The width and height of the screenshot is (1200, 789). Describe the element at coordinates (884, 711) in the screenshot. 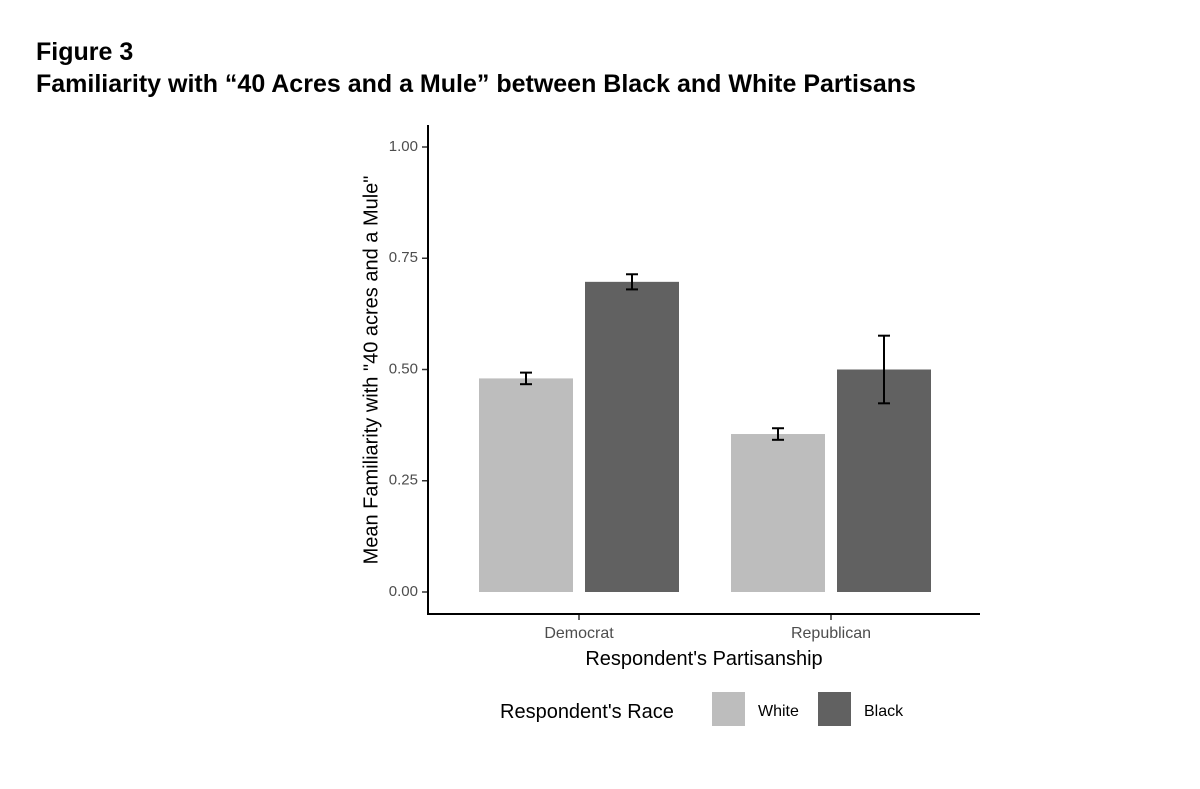

I see `legend-label-black: Black` at that location.